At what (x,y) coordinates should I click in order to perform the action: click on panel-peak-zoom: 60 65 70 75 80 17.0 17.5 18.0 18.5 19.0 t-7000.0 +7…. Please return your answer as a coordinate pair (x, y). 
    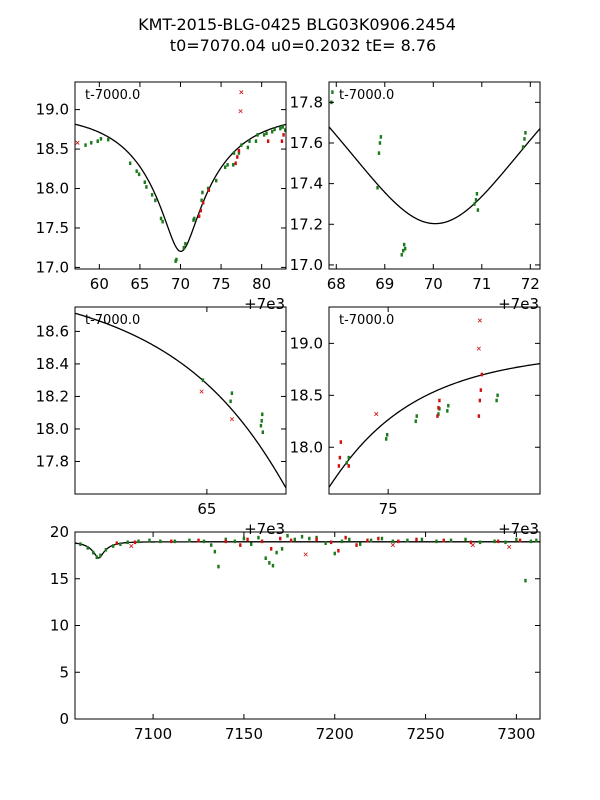
    Looking at the image, I should click on (161, 197).